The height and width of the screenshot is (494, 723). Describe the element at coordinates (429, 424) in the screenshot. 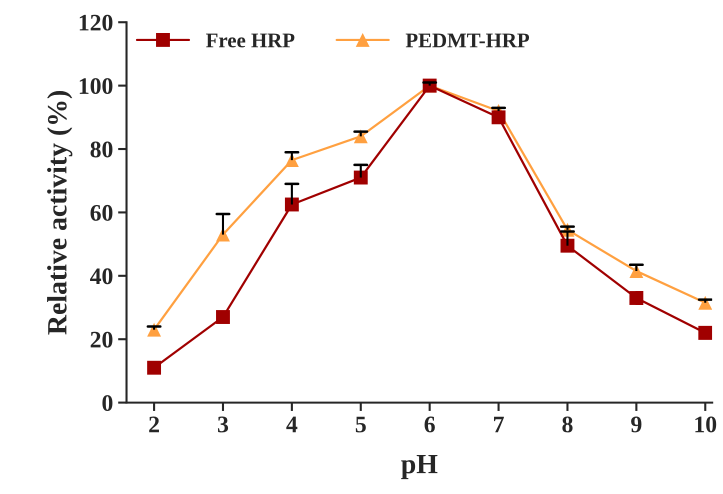

I see `x-tick-label: 6` at that location.